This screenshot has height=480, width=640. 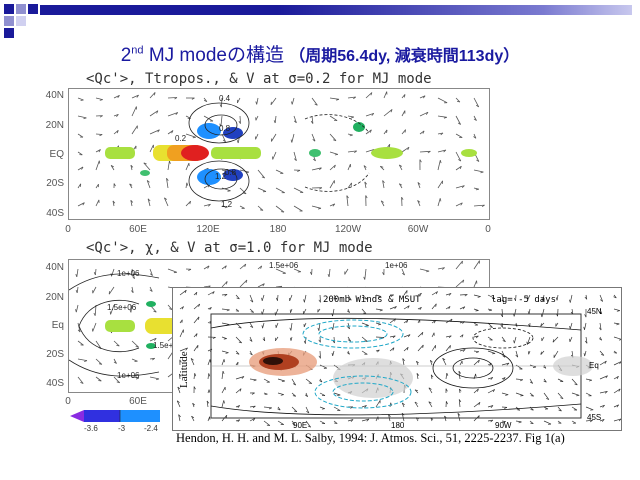 What do you see at coordinates (231, 172) in the screenshot?
I see `contour-label: 0.8` at bounding box center [231, 172].